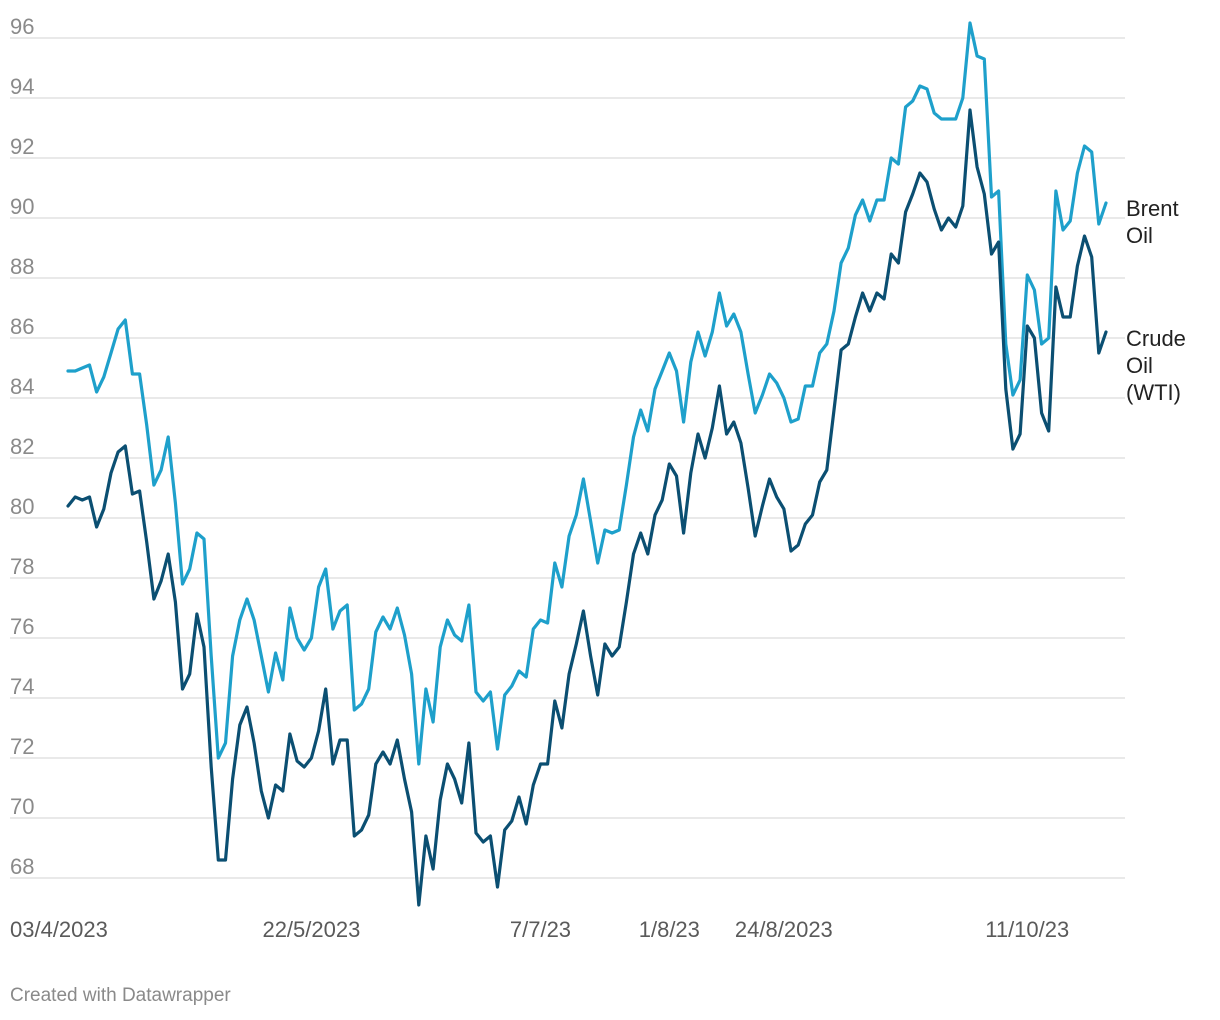 The height and width of the screenshot is (1020, 1220). What do you see at coordinates (22, 86) in the screenshot?
I see `y-tick-label-94: 94` at bounding box center [22, 86].